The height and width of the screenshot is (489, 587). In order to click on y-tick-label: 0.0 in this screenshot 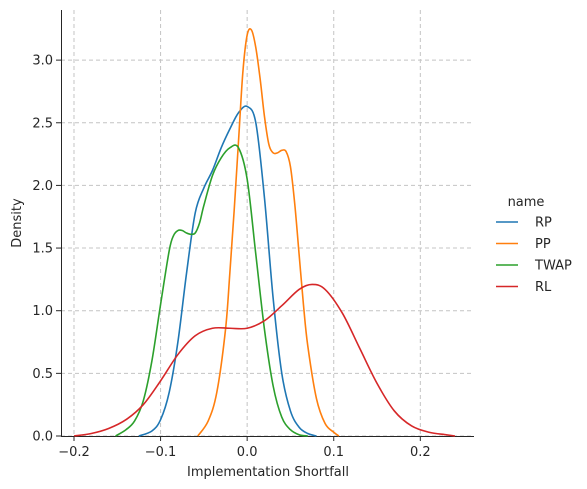, I will do `click(42, 437)`.